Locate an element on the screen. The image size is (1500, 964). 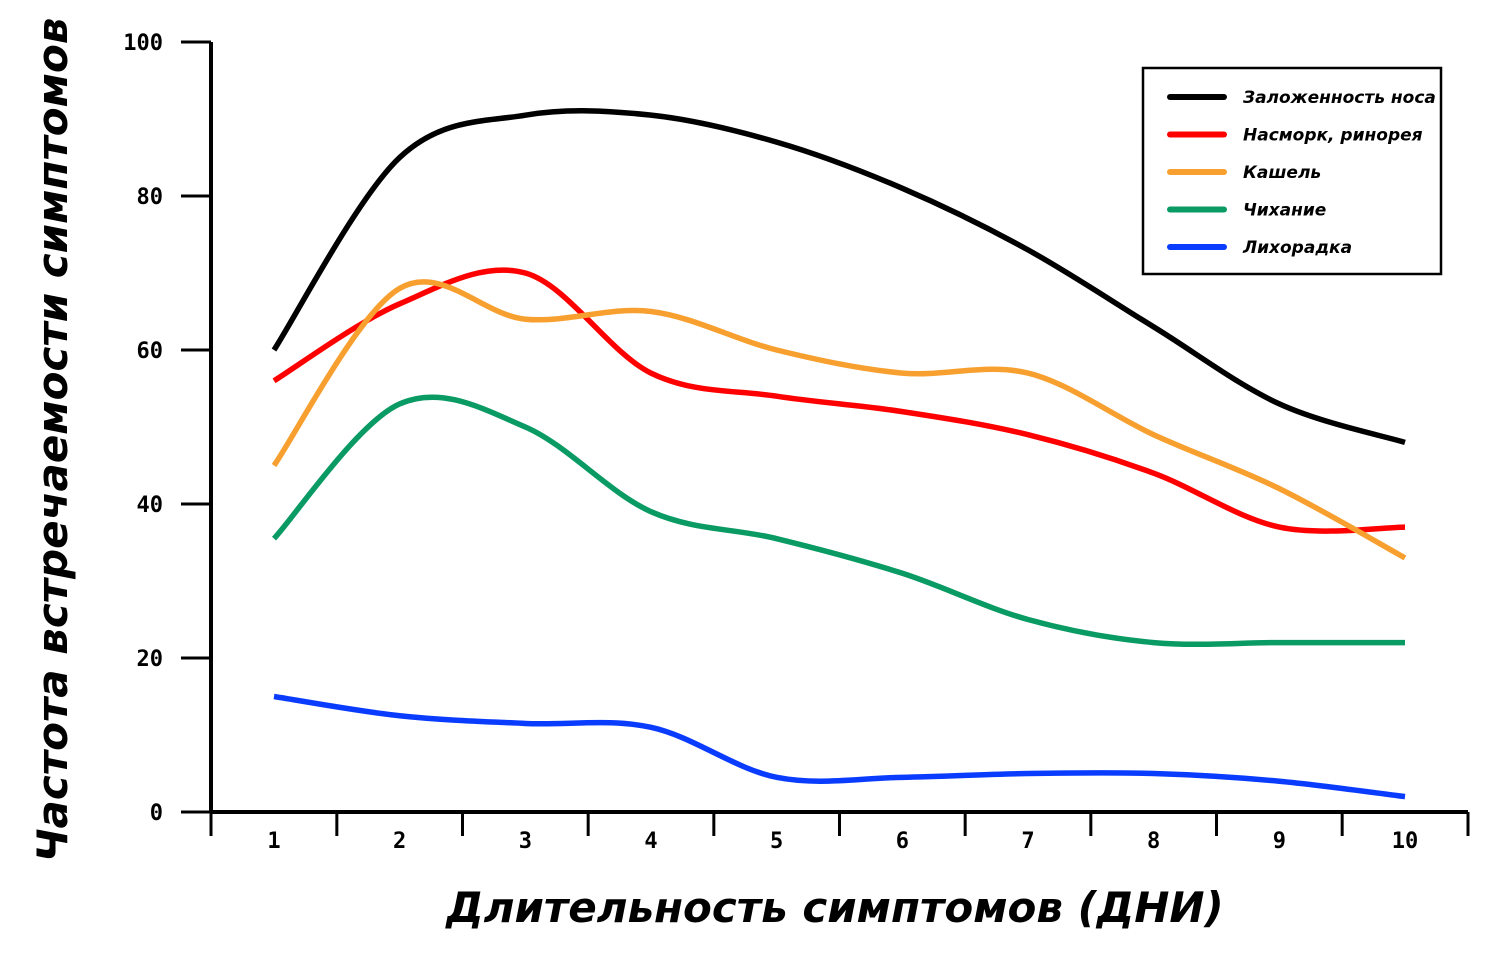
x-tick-label: 10 is located at coordinates (1405, 841).